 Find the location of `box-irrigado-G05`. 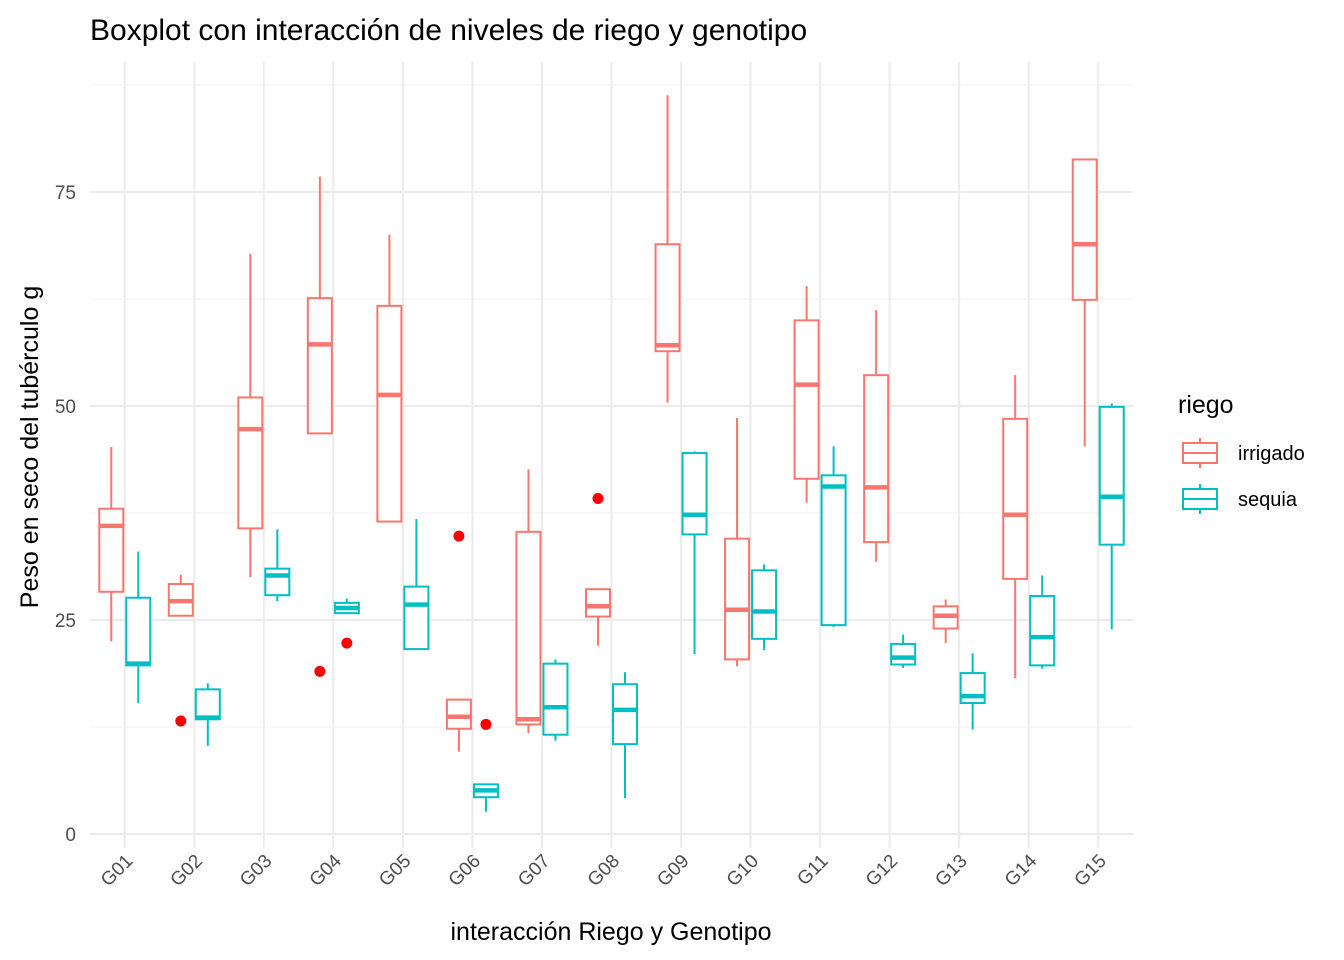

box-irrigado-G05 is located at coordinates (389, 378).